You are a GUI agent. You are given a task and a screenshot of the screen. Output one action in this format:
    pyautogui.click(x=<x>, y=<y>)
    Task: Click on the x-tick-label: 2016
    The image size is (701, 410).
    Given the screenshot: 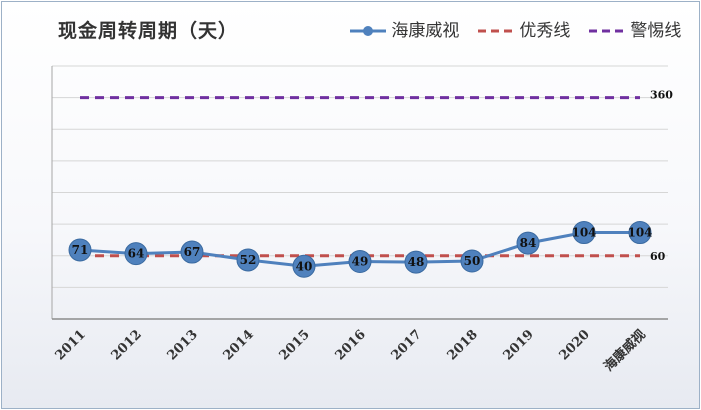 What is the action you would take?
    pyautogui.click(x=351, y=345)
    